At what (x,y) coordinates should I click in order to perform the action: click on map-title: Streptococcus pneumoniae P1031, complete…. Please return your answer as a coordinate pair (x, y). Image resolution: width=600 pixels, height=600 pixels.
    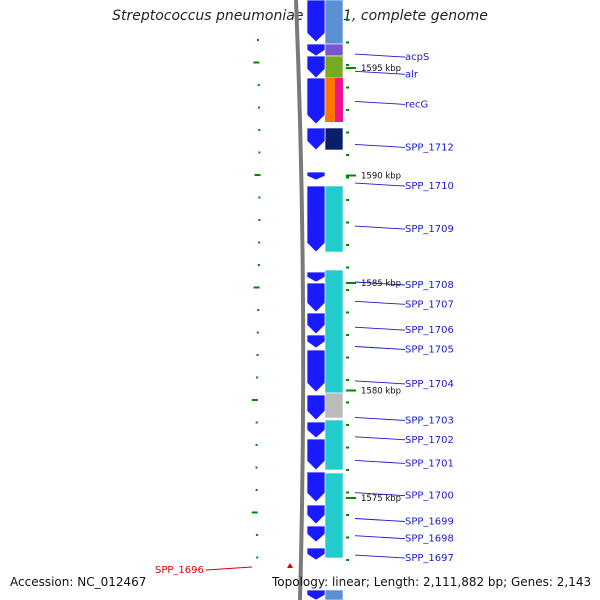
    Looking at the image, I should click on (300, 16).